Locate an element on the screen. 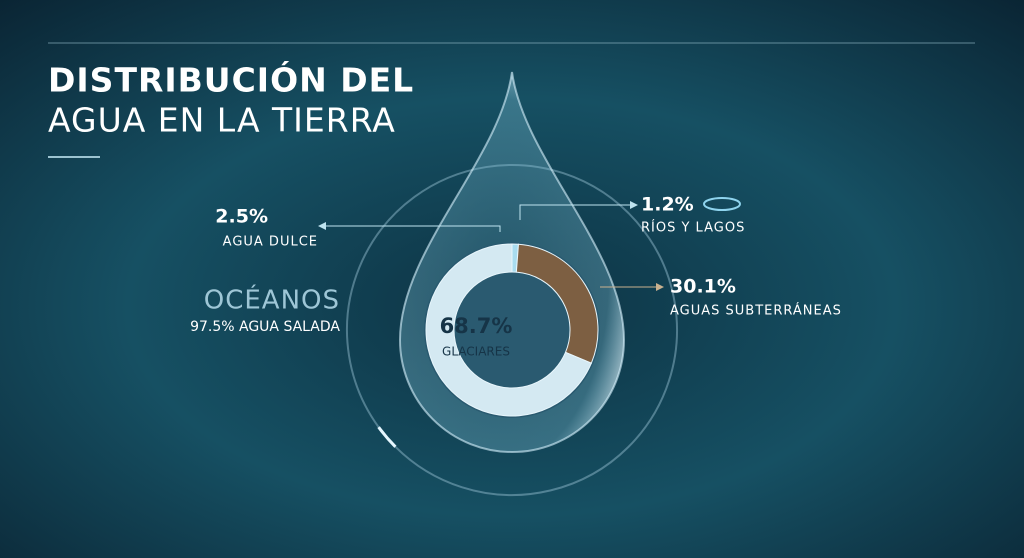  ocean-text: AGUA SALADA is located at coordinates (289, 327).